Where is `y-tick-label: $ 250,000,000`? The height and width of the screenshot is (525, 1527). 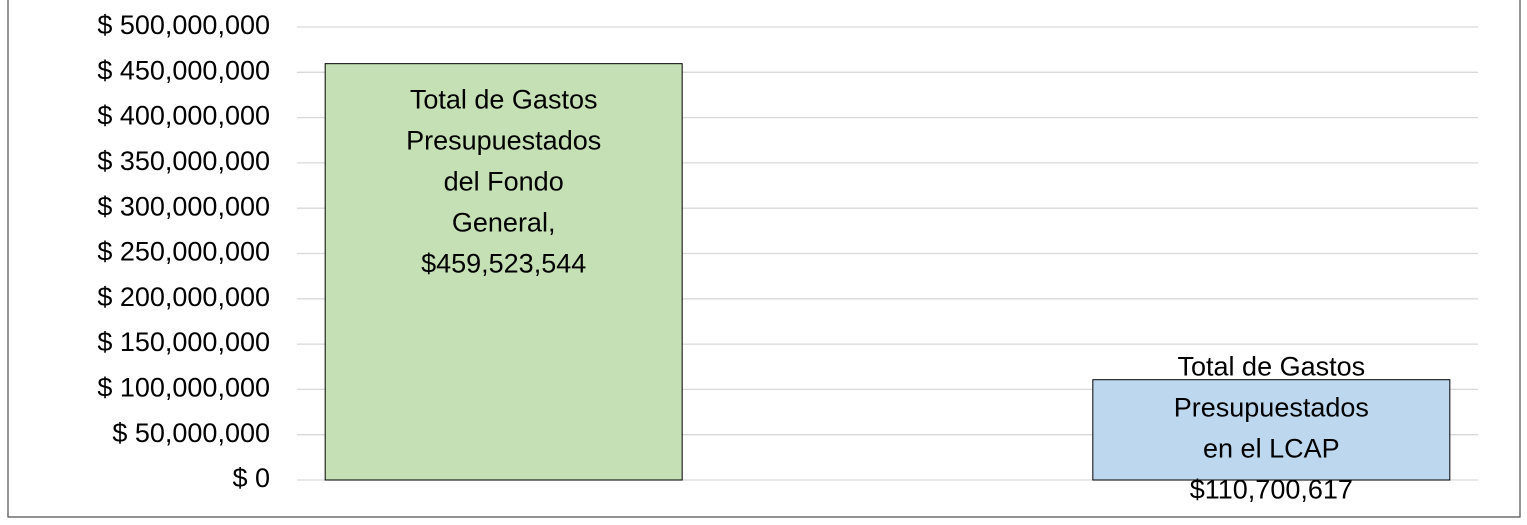
y-tick-label: $ 250,000,000 is located at coordinates (183, 252).